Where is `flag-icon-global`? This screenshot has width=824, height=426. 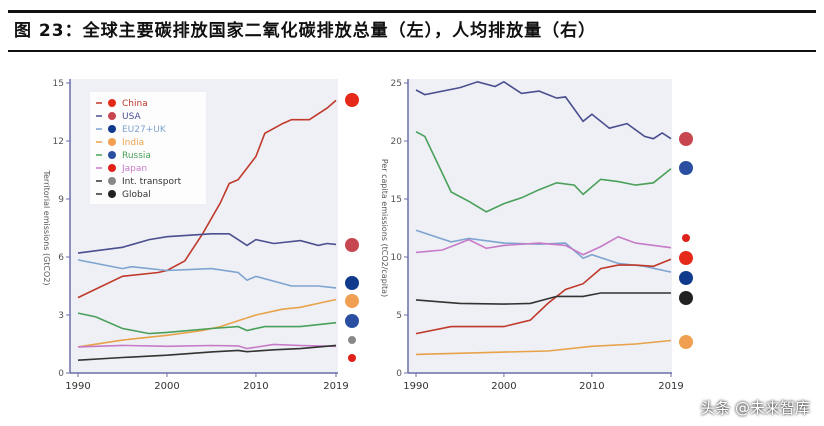 flag-icon-global is located at coordinates (686, 298).